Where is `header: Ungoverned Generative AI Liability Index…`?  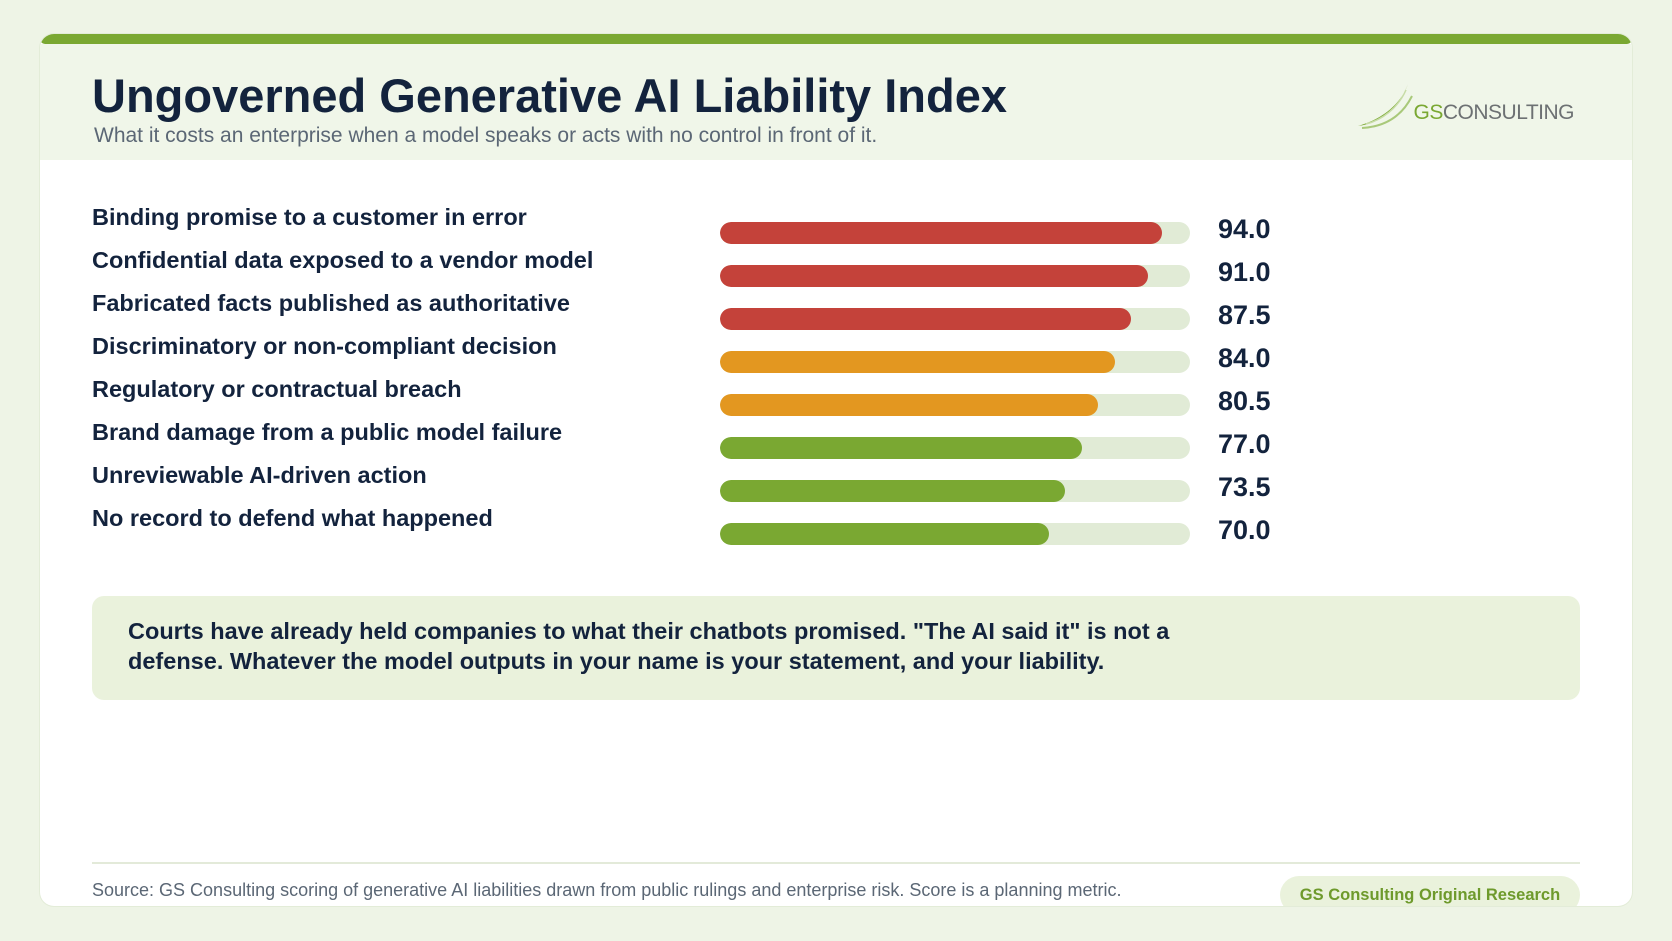 header: Ungoverned Generative AI Liability Index… is located at coordinates (836, 102).